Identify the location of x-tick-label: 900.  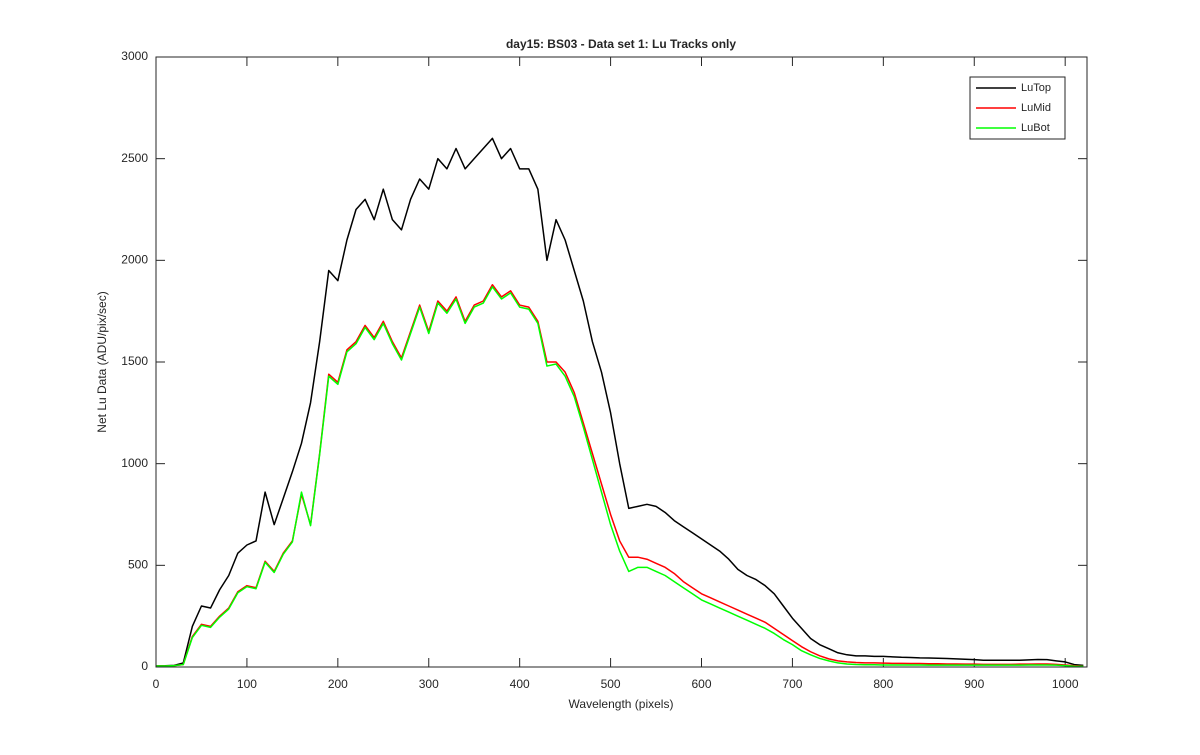
(974, 684).